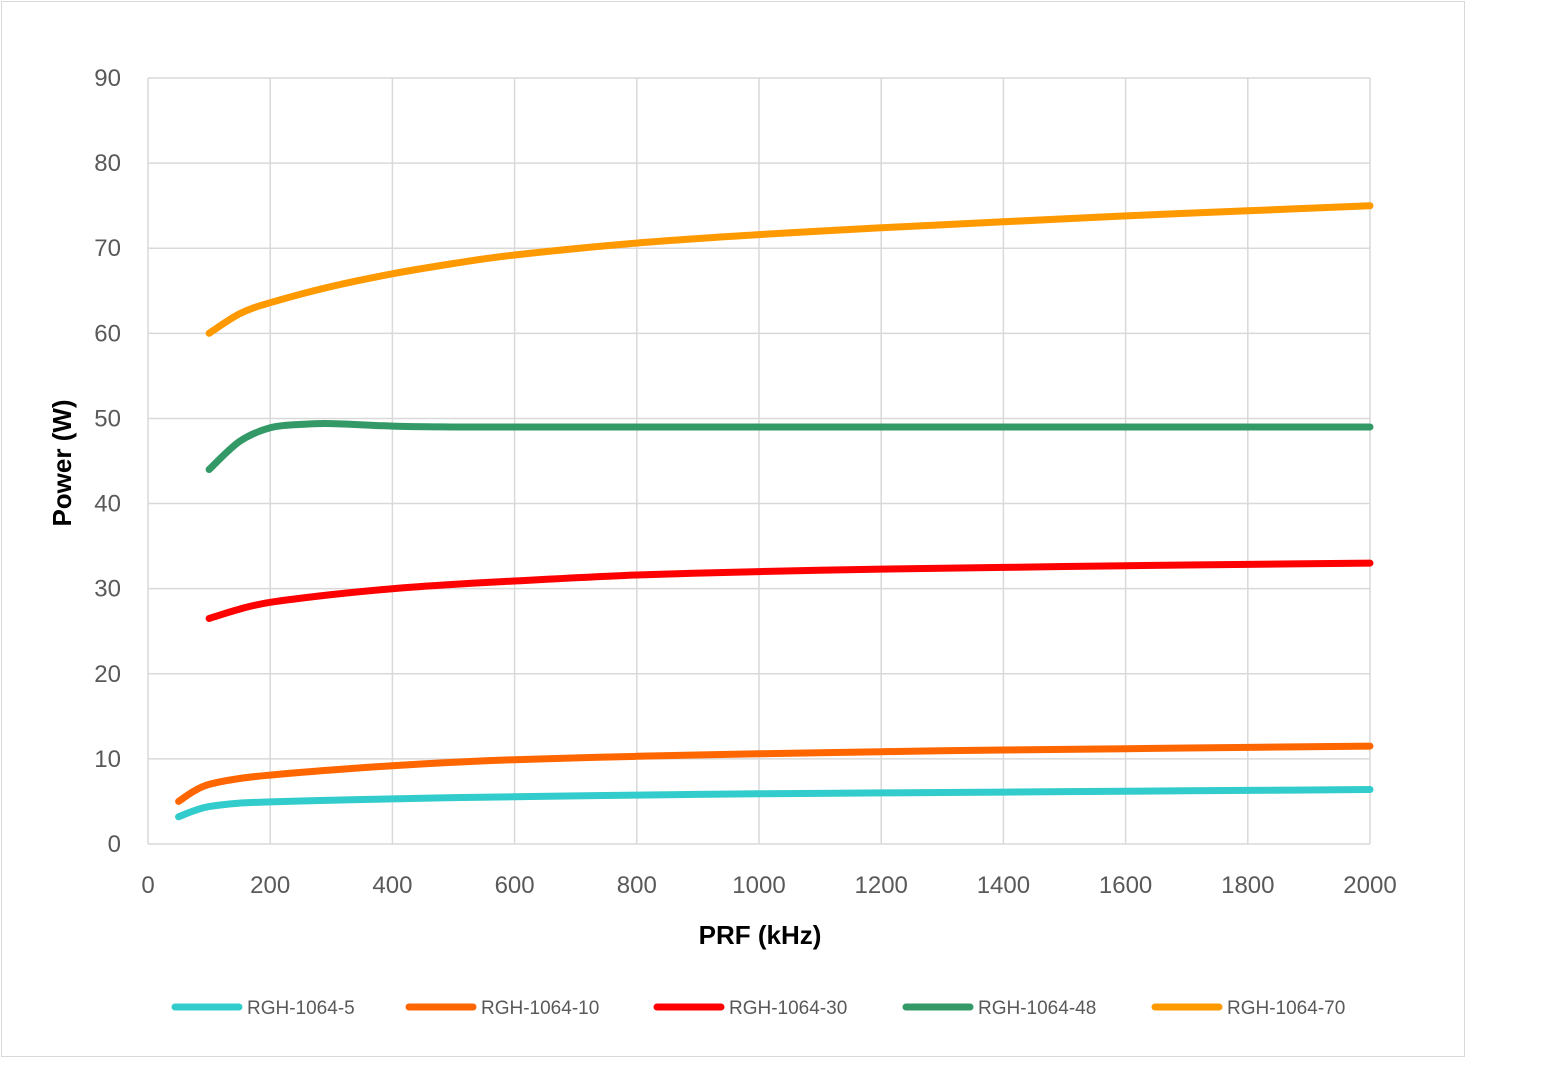  What do you see at coordinates (107, 674) in the screenshot?
I see `y-tick-label: 20` at bounding box center [107, 674].